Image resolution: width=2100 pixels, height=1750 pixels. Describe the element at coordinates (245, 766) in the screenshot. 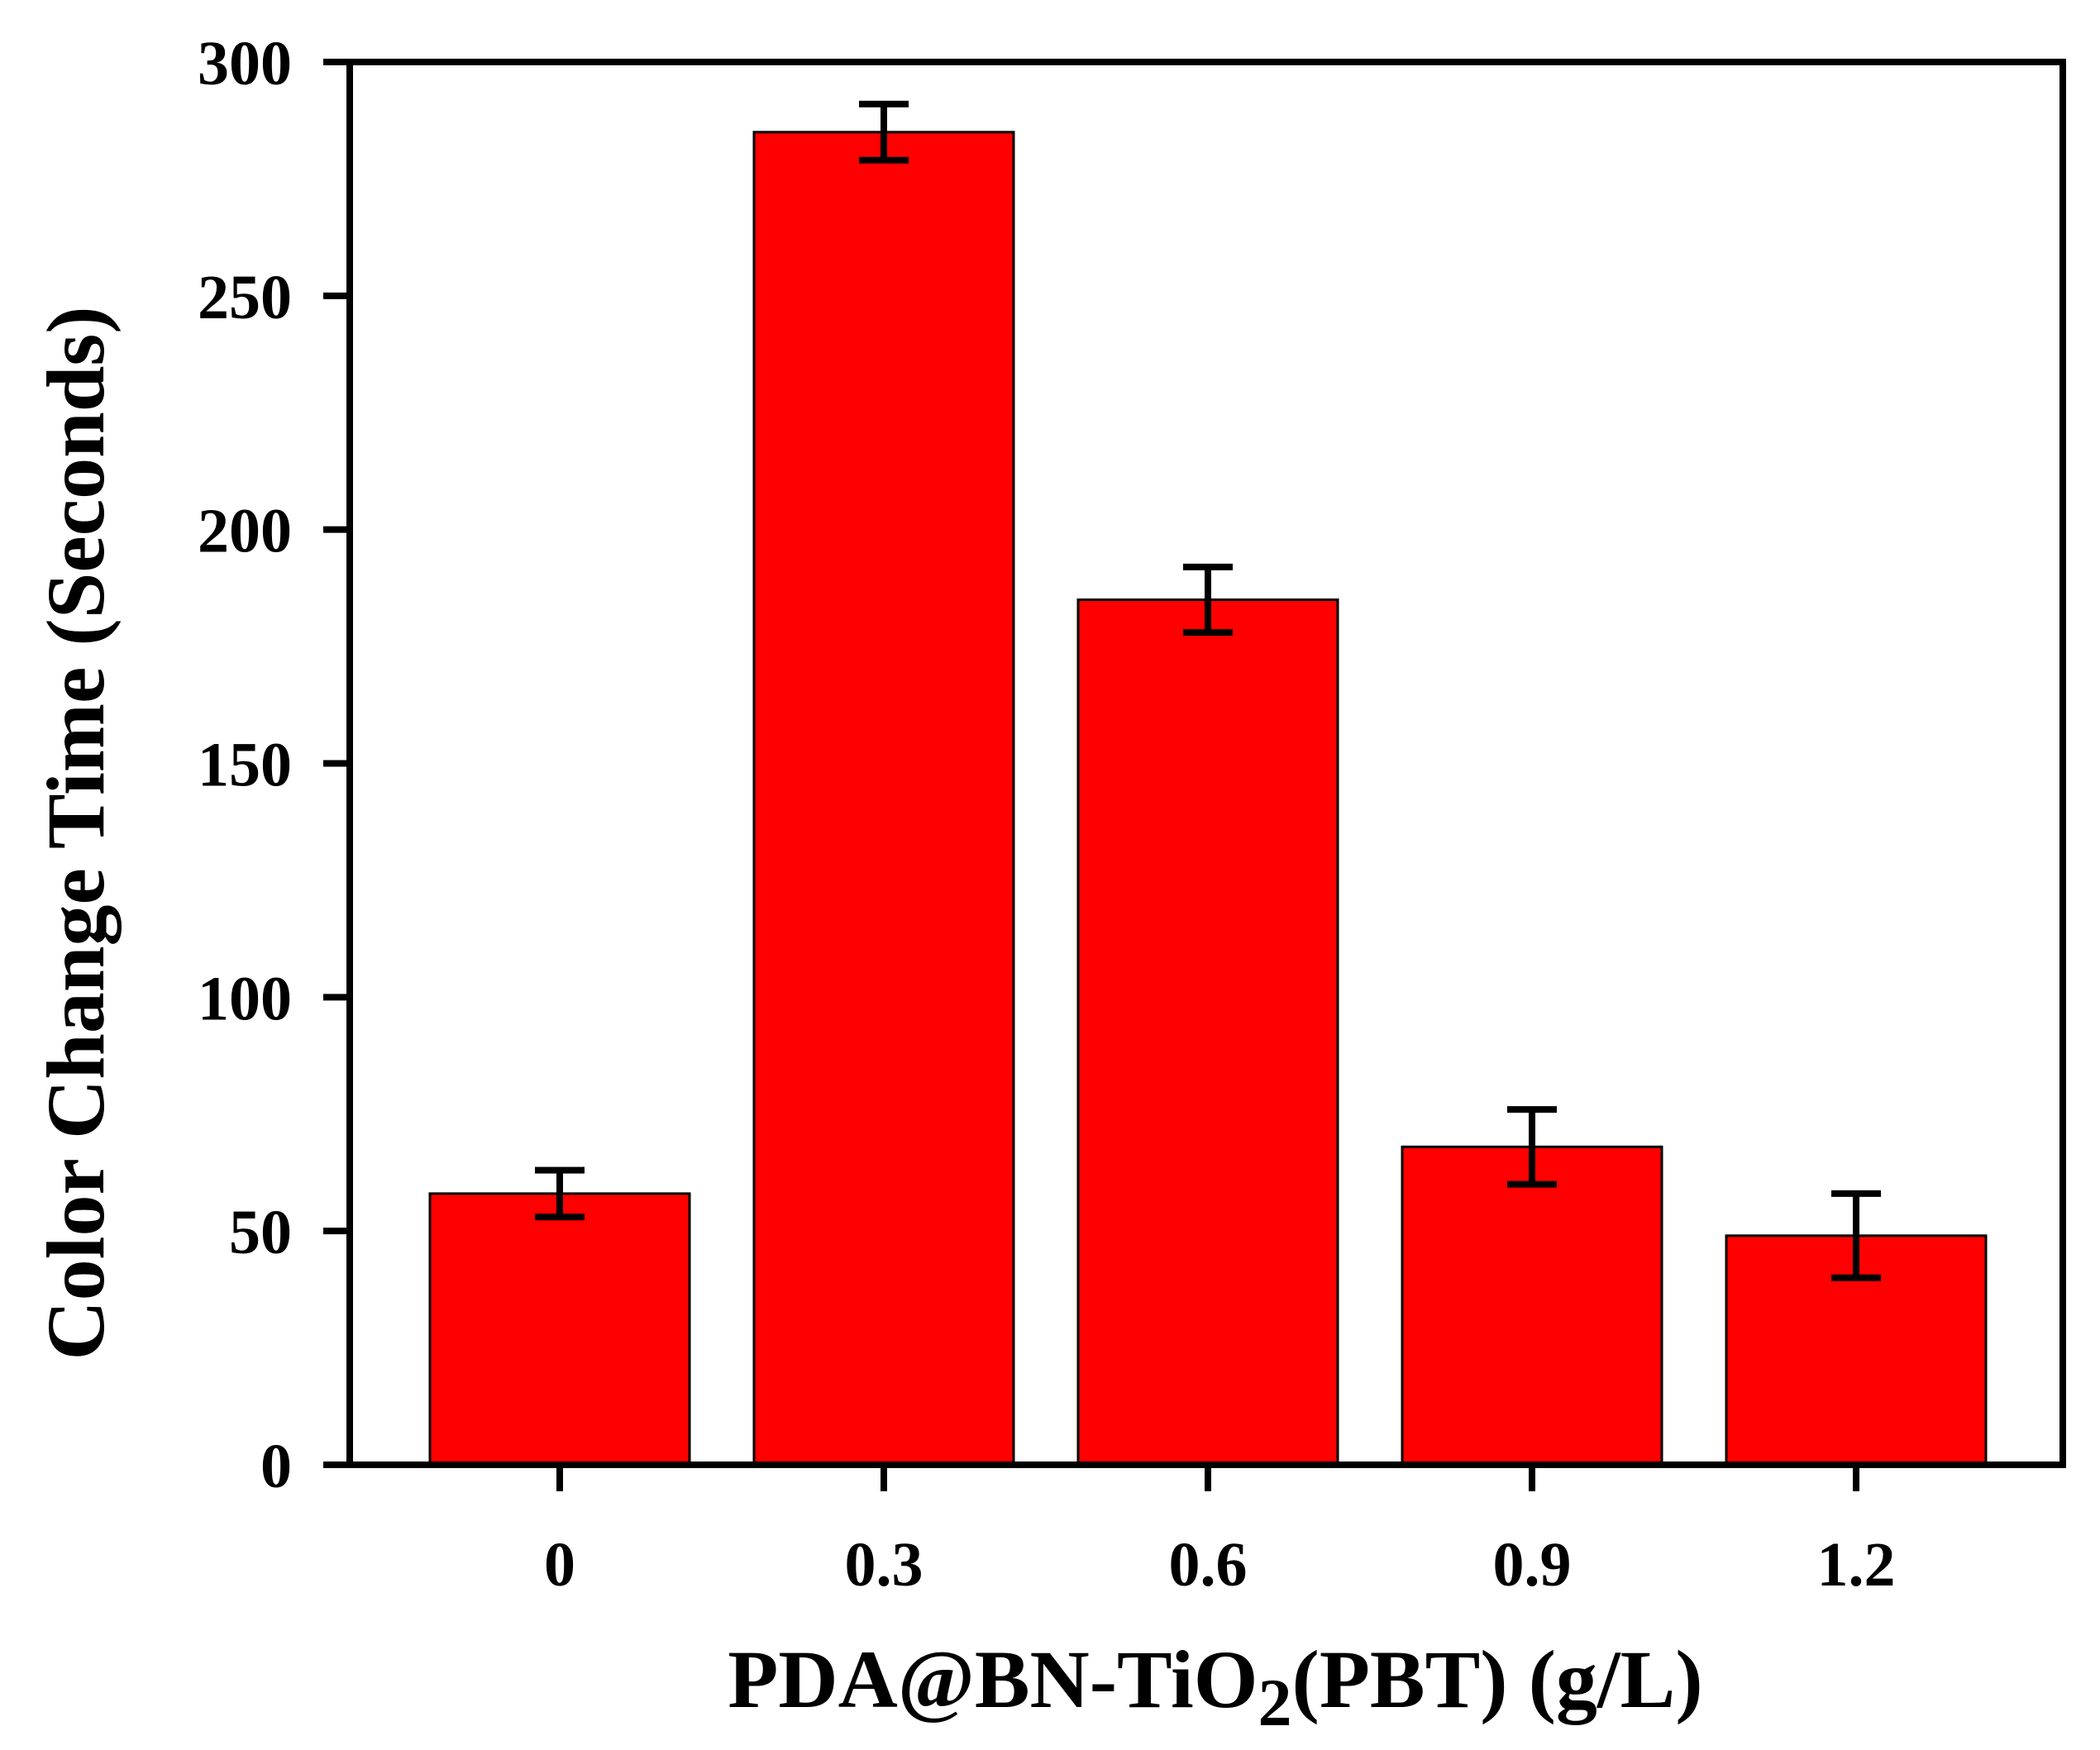

I see `y-tick-label: 150` at that location.